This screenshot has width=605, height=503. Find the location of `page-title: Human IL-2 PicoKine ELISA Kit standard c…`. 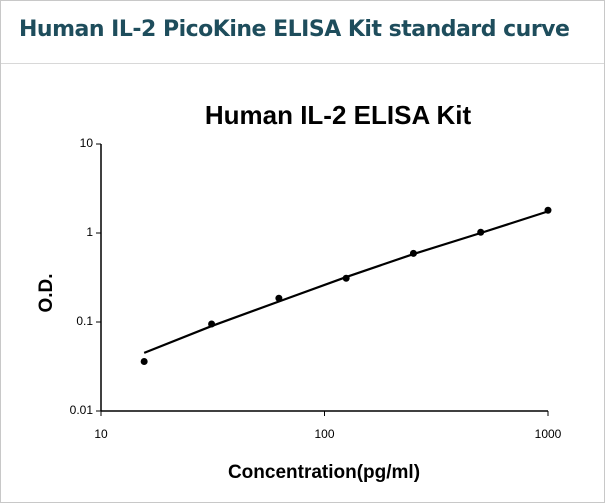

page-title: Human IL-2 PicoKine ELISA Kit standard c… is located at coordinates (294, 29).